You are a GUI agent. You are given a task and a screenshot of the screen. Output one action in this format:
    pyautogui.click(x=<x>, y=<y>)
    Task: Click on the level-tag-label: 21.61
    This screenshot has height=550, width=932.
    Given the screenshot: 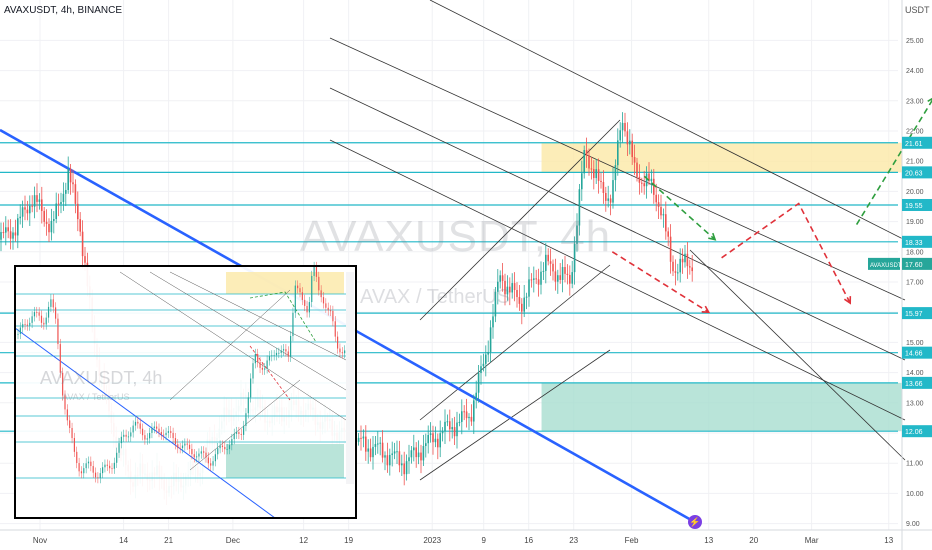 What is the action you would take?
    pyautogui.click(x=914, y=144)
    